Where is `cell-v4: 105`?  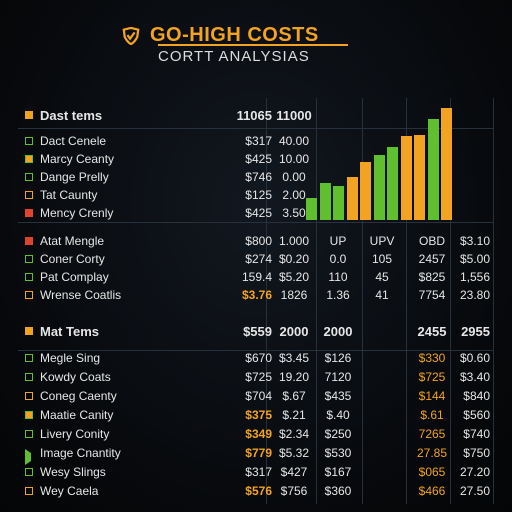 cell-v4: 105 is located at coordinates (382, 259).